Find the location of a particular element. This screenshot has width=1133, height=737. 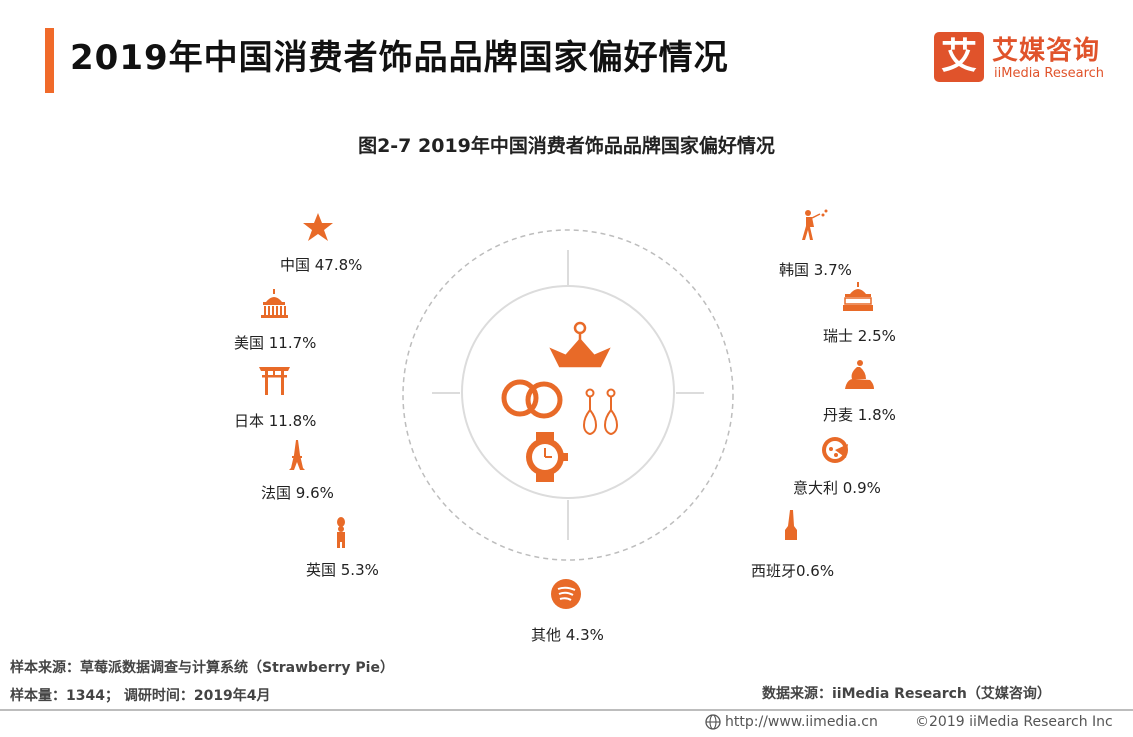

swiss-building-icon is located at coordinates (858, 296).